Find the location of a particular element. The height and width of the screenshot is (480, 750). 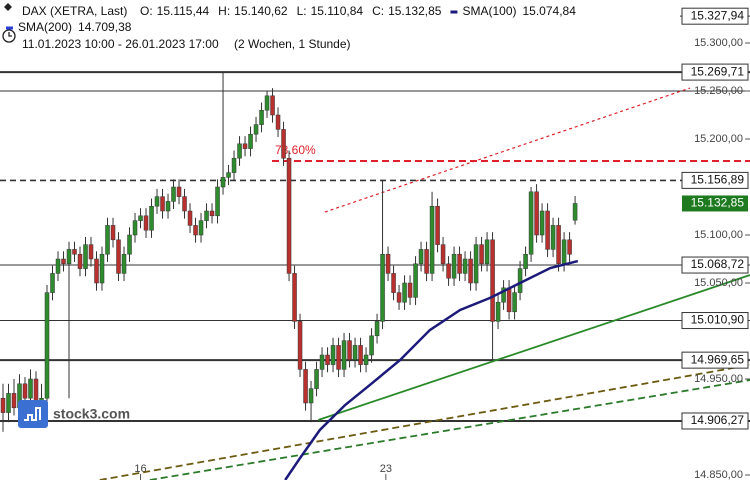

header-bg is located at coordinates (300, 27).